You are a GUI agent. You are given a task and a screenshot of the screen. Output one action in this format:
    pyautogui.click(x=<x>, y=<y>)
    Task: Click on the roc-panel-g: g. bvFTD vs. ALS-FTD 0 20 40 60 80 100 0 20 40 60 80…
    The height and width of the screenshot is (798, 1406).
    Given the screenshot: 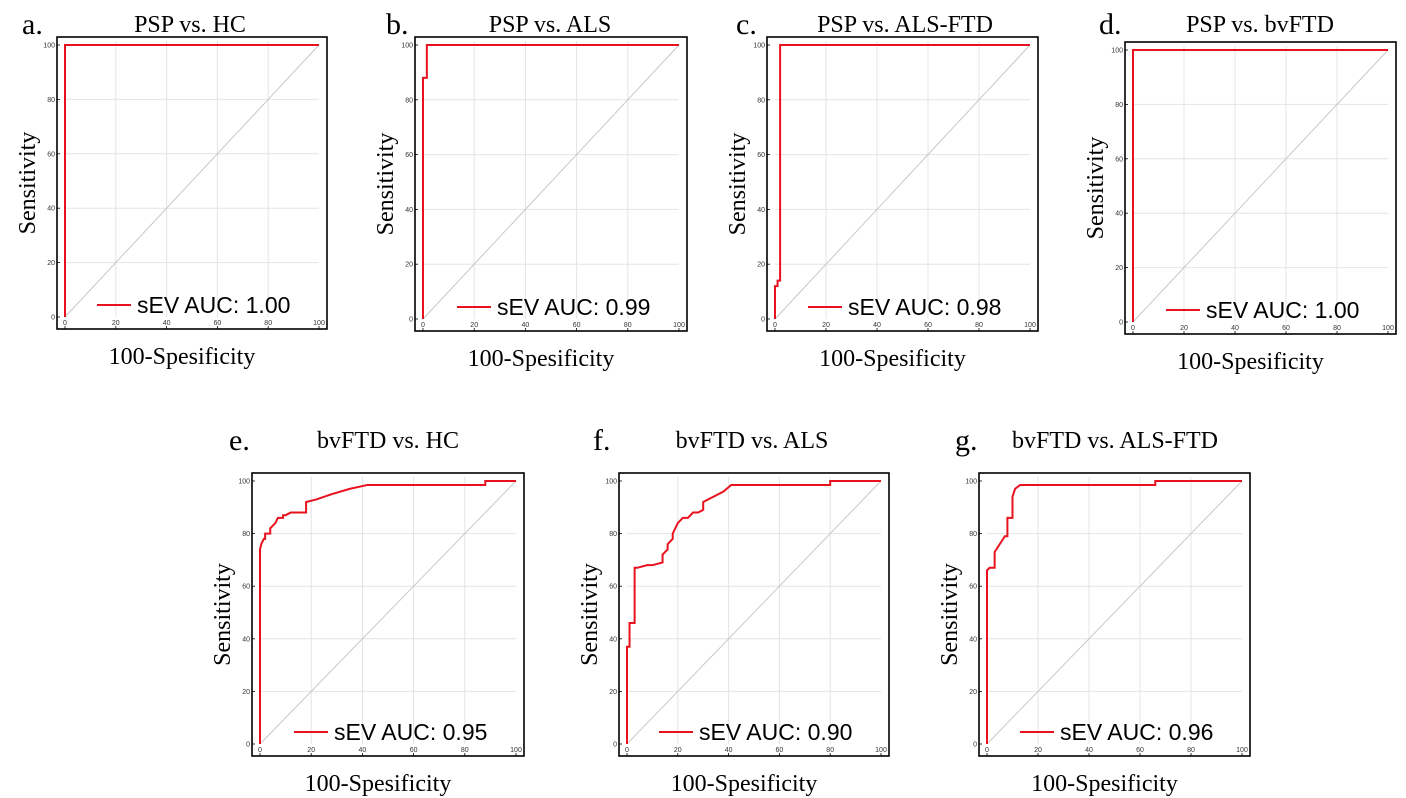 What is the action you would take?
    pyautogui.click(x=1094, y=610)
    